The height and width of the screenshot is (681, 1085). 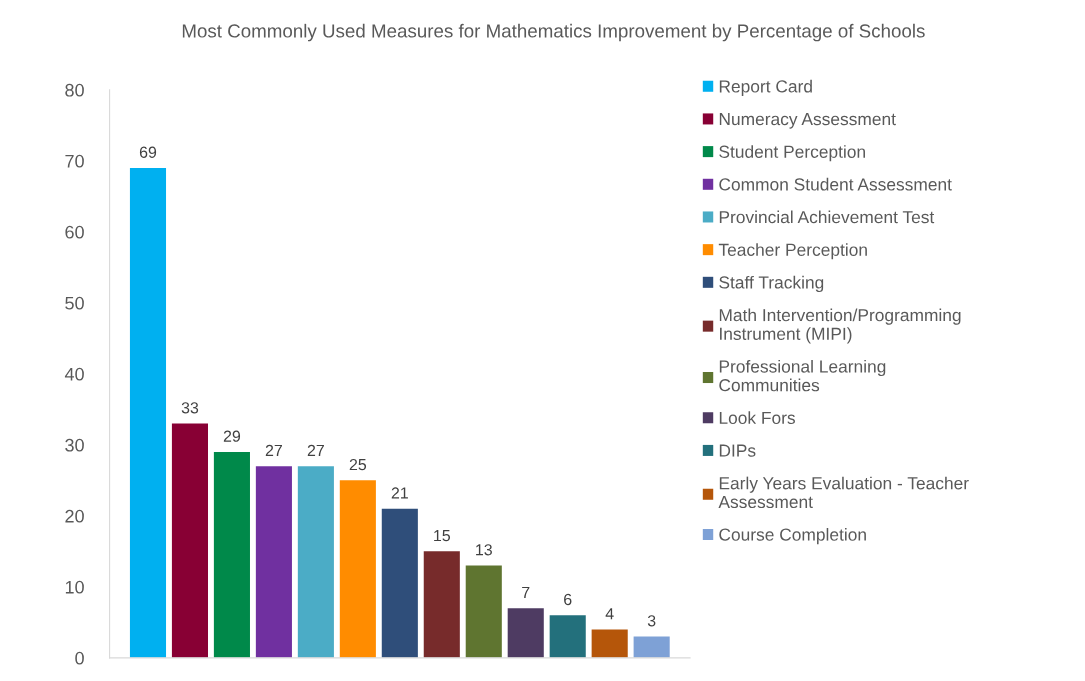 What do you see at coordinates (442, 536) in the screenshot?
I see `data-label: 15` at bounding box center [442, 536].